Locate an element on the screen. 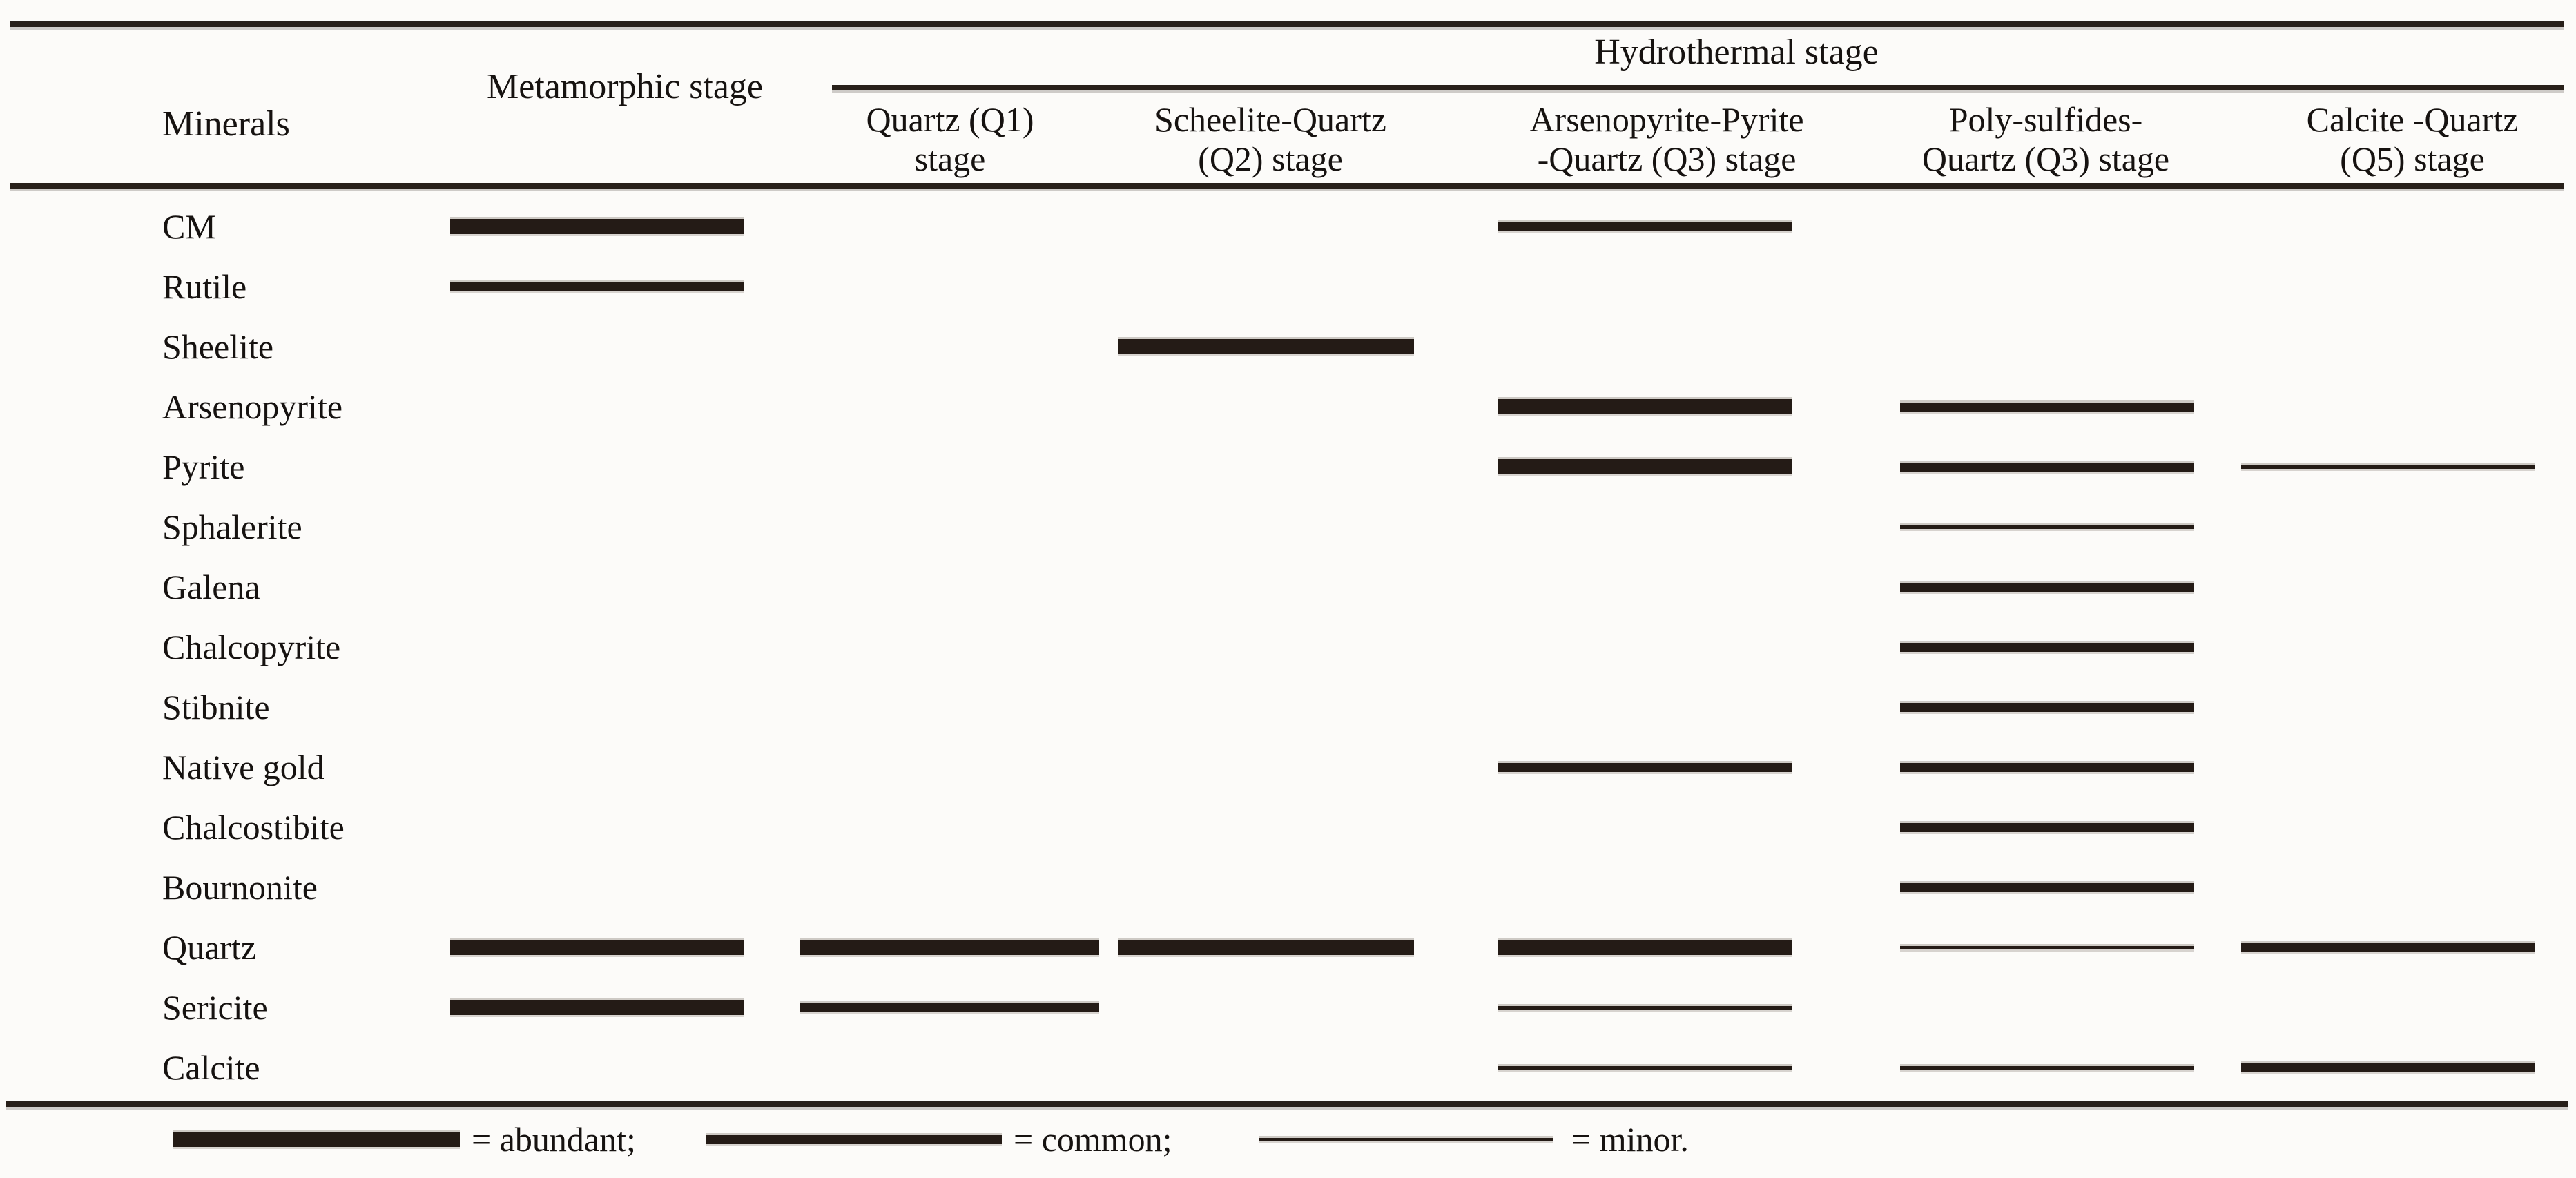 The height and width of the screenshot is (1178, 2576). stage-header-quartz-q1: Quartz (Q1) stage is located at coordinates (950, 140).